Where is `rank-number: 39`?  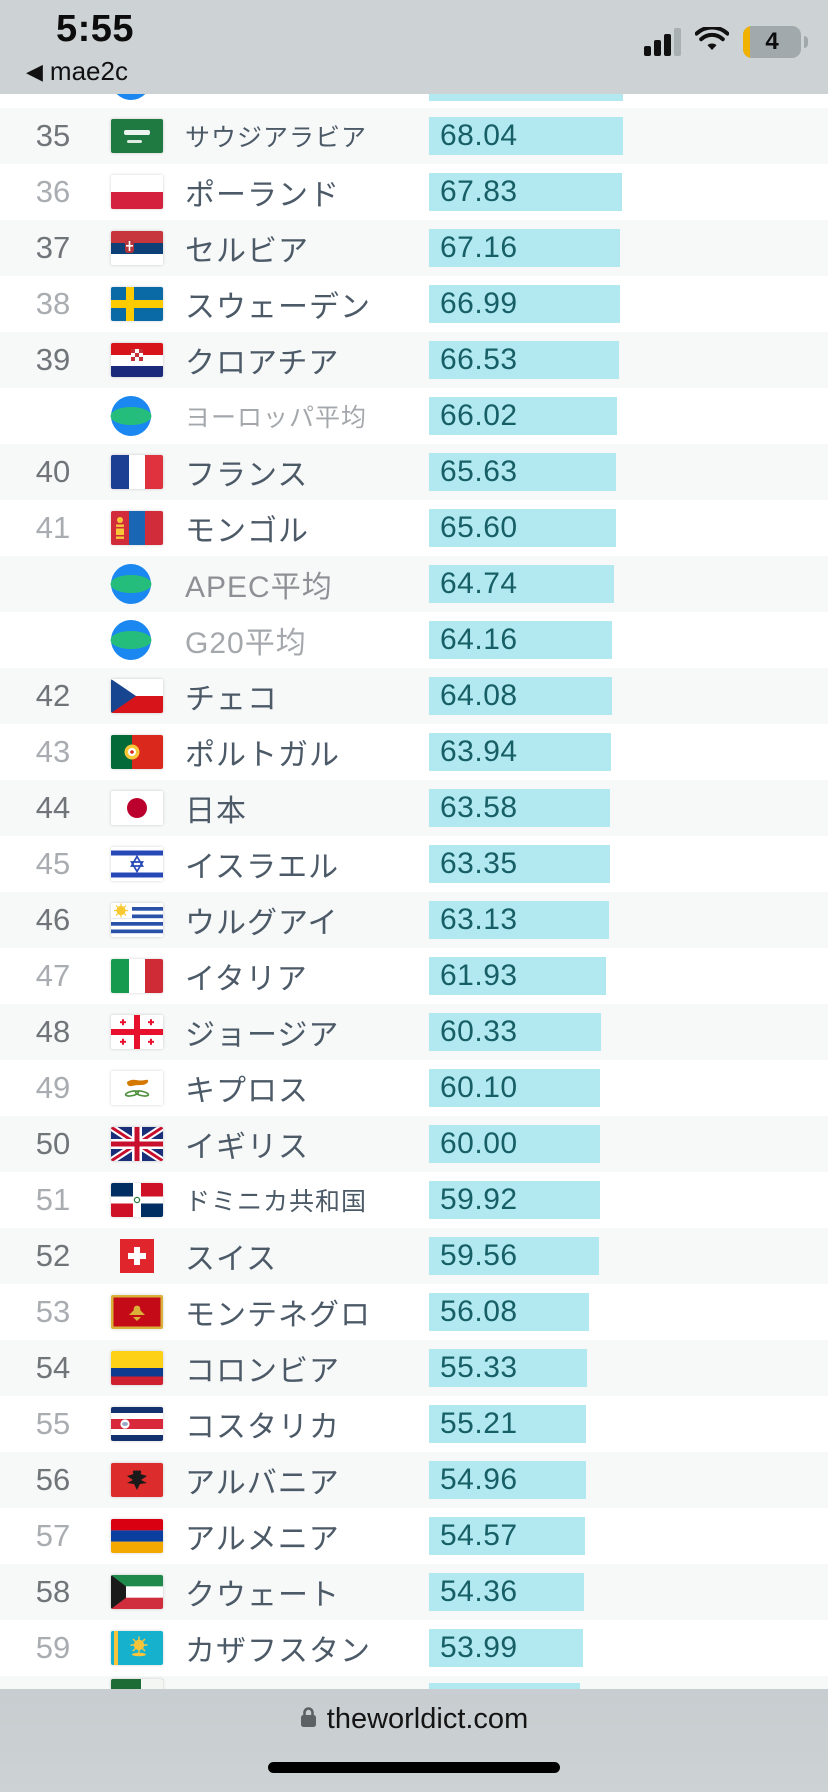
rank-number: 39 is located at coordinates (53, 359).